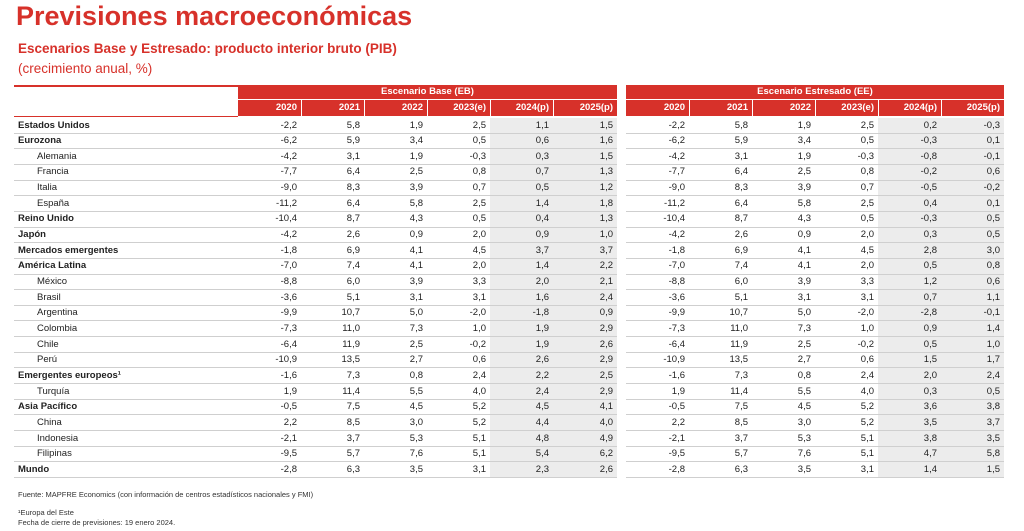 The height and width of the screenshot is (531, 1024). What do you see at coordinates (930, 125) in the screenshot?
I see `value-cell: 0,2` at bounding box center [930, 125].